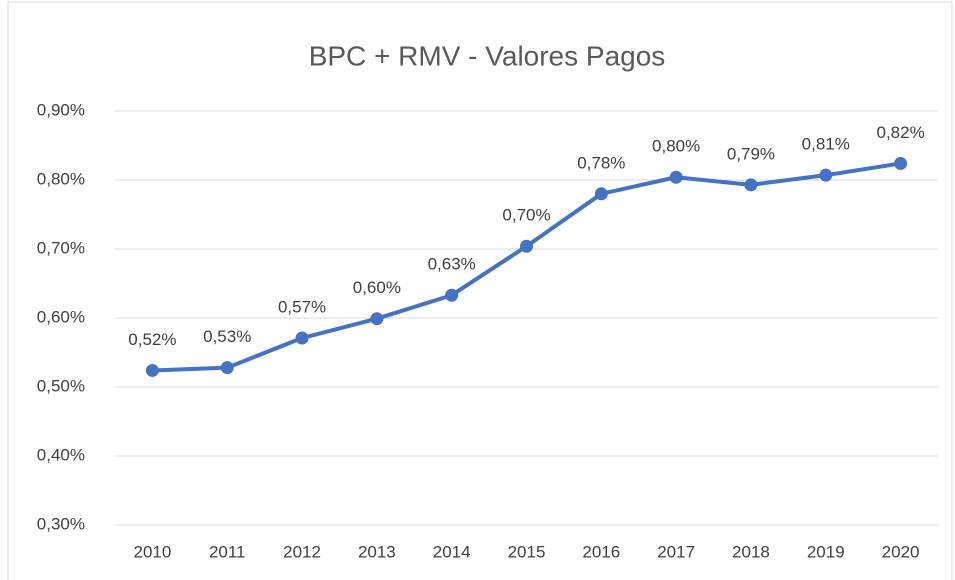 The width and height of the screenshot is (955, 580). Describe the element at coordinates (676, 551) in the screenshot. I see `x-tick-label: 2017` at that location.